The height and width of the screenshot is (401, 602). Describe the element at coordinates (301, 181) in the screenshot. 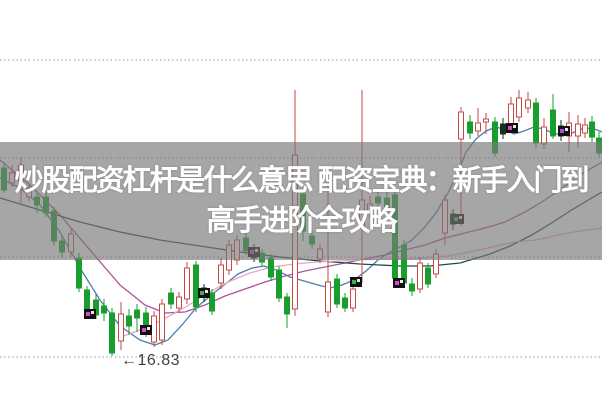

I see `headline-line-1: 炒股配资杠杆是什么意思 配资宝典：新手入门到` at that location.